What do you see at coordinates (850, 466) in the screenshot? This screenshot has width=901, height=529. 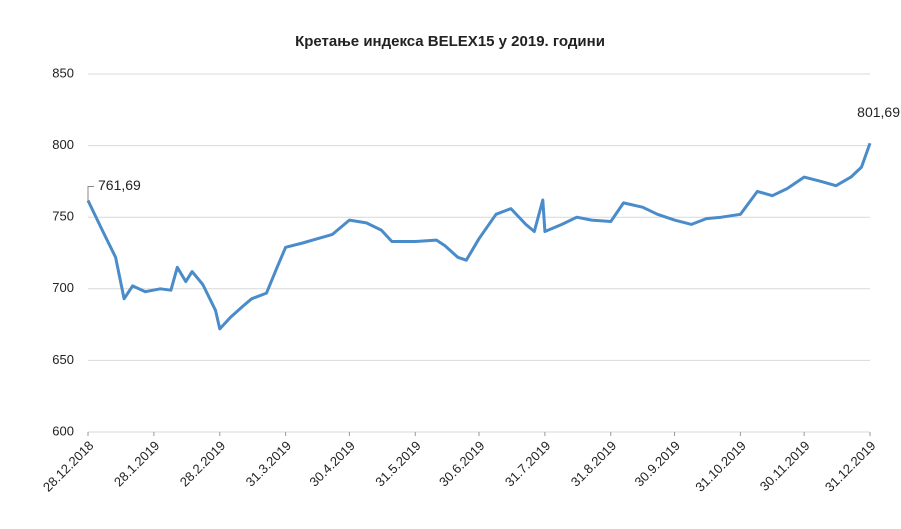 I see `x-tick-label: 31.12.2019` at bounding box center [850, 466].